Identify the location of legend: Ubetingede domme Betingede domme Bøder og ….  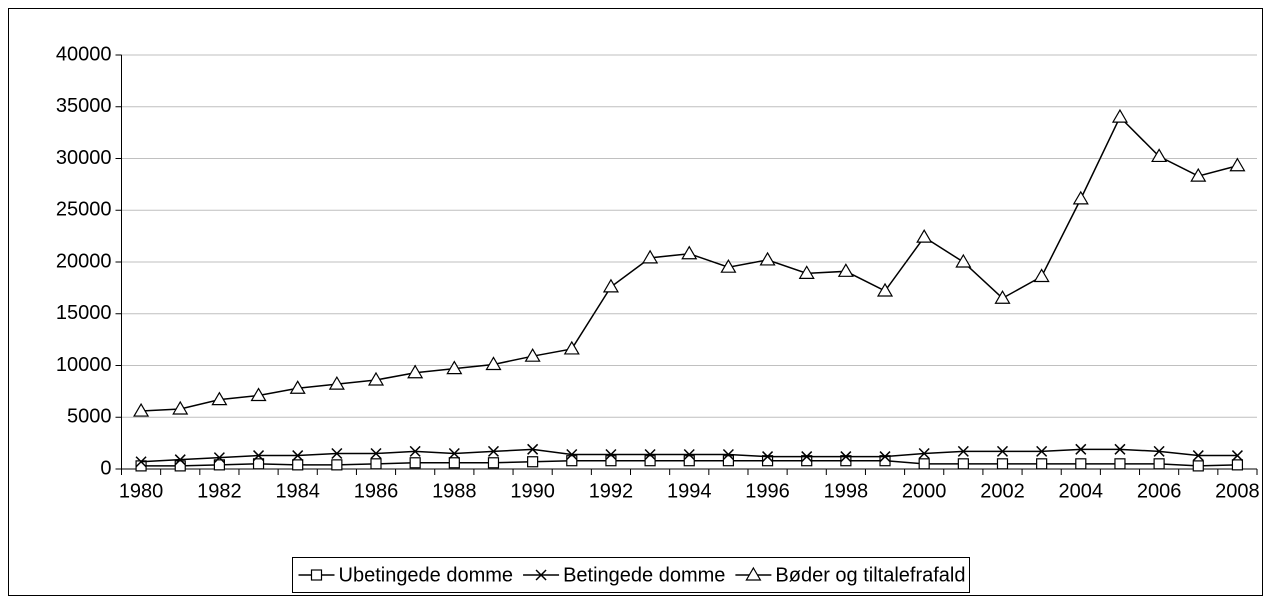
(631, 575).